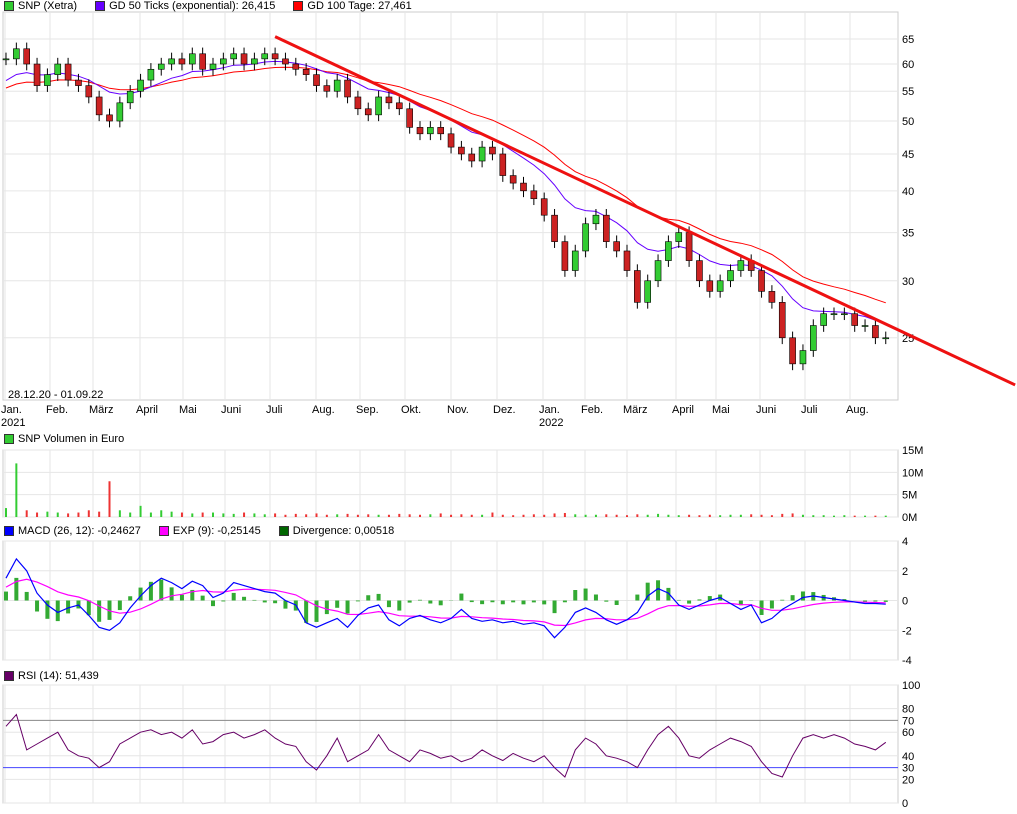 This screenshot has width=1017, height=814. Describe the element at coordinates (908, 721) in the screenshot. I see `rsi-70-label: 70` at that location.